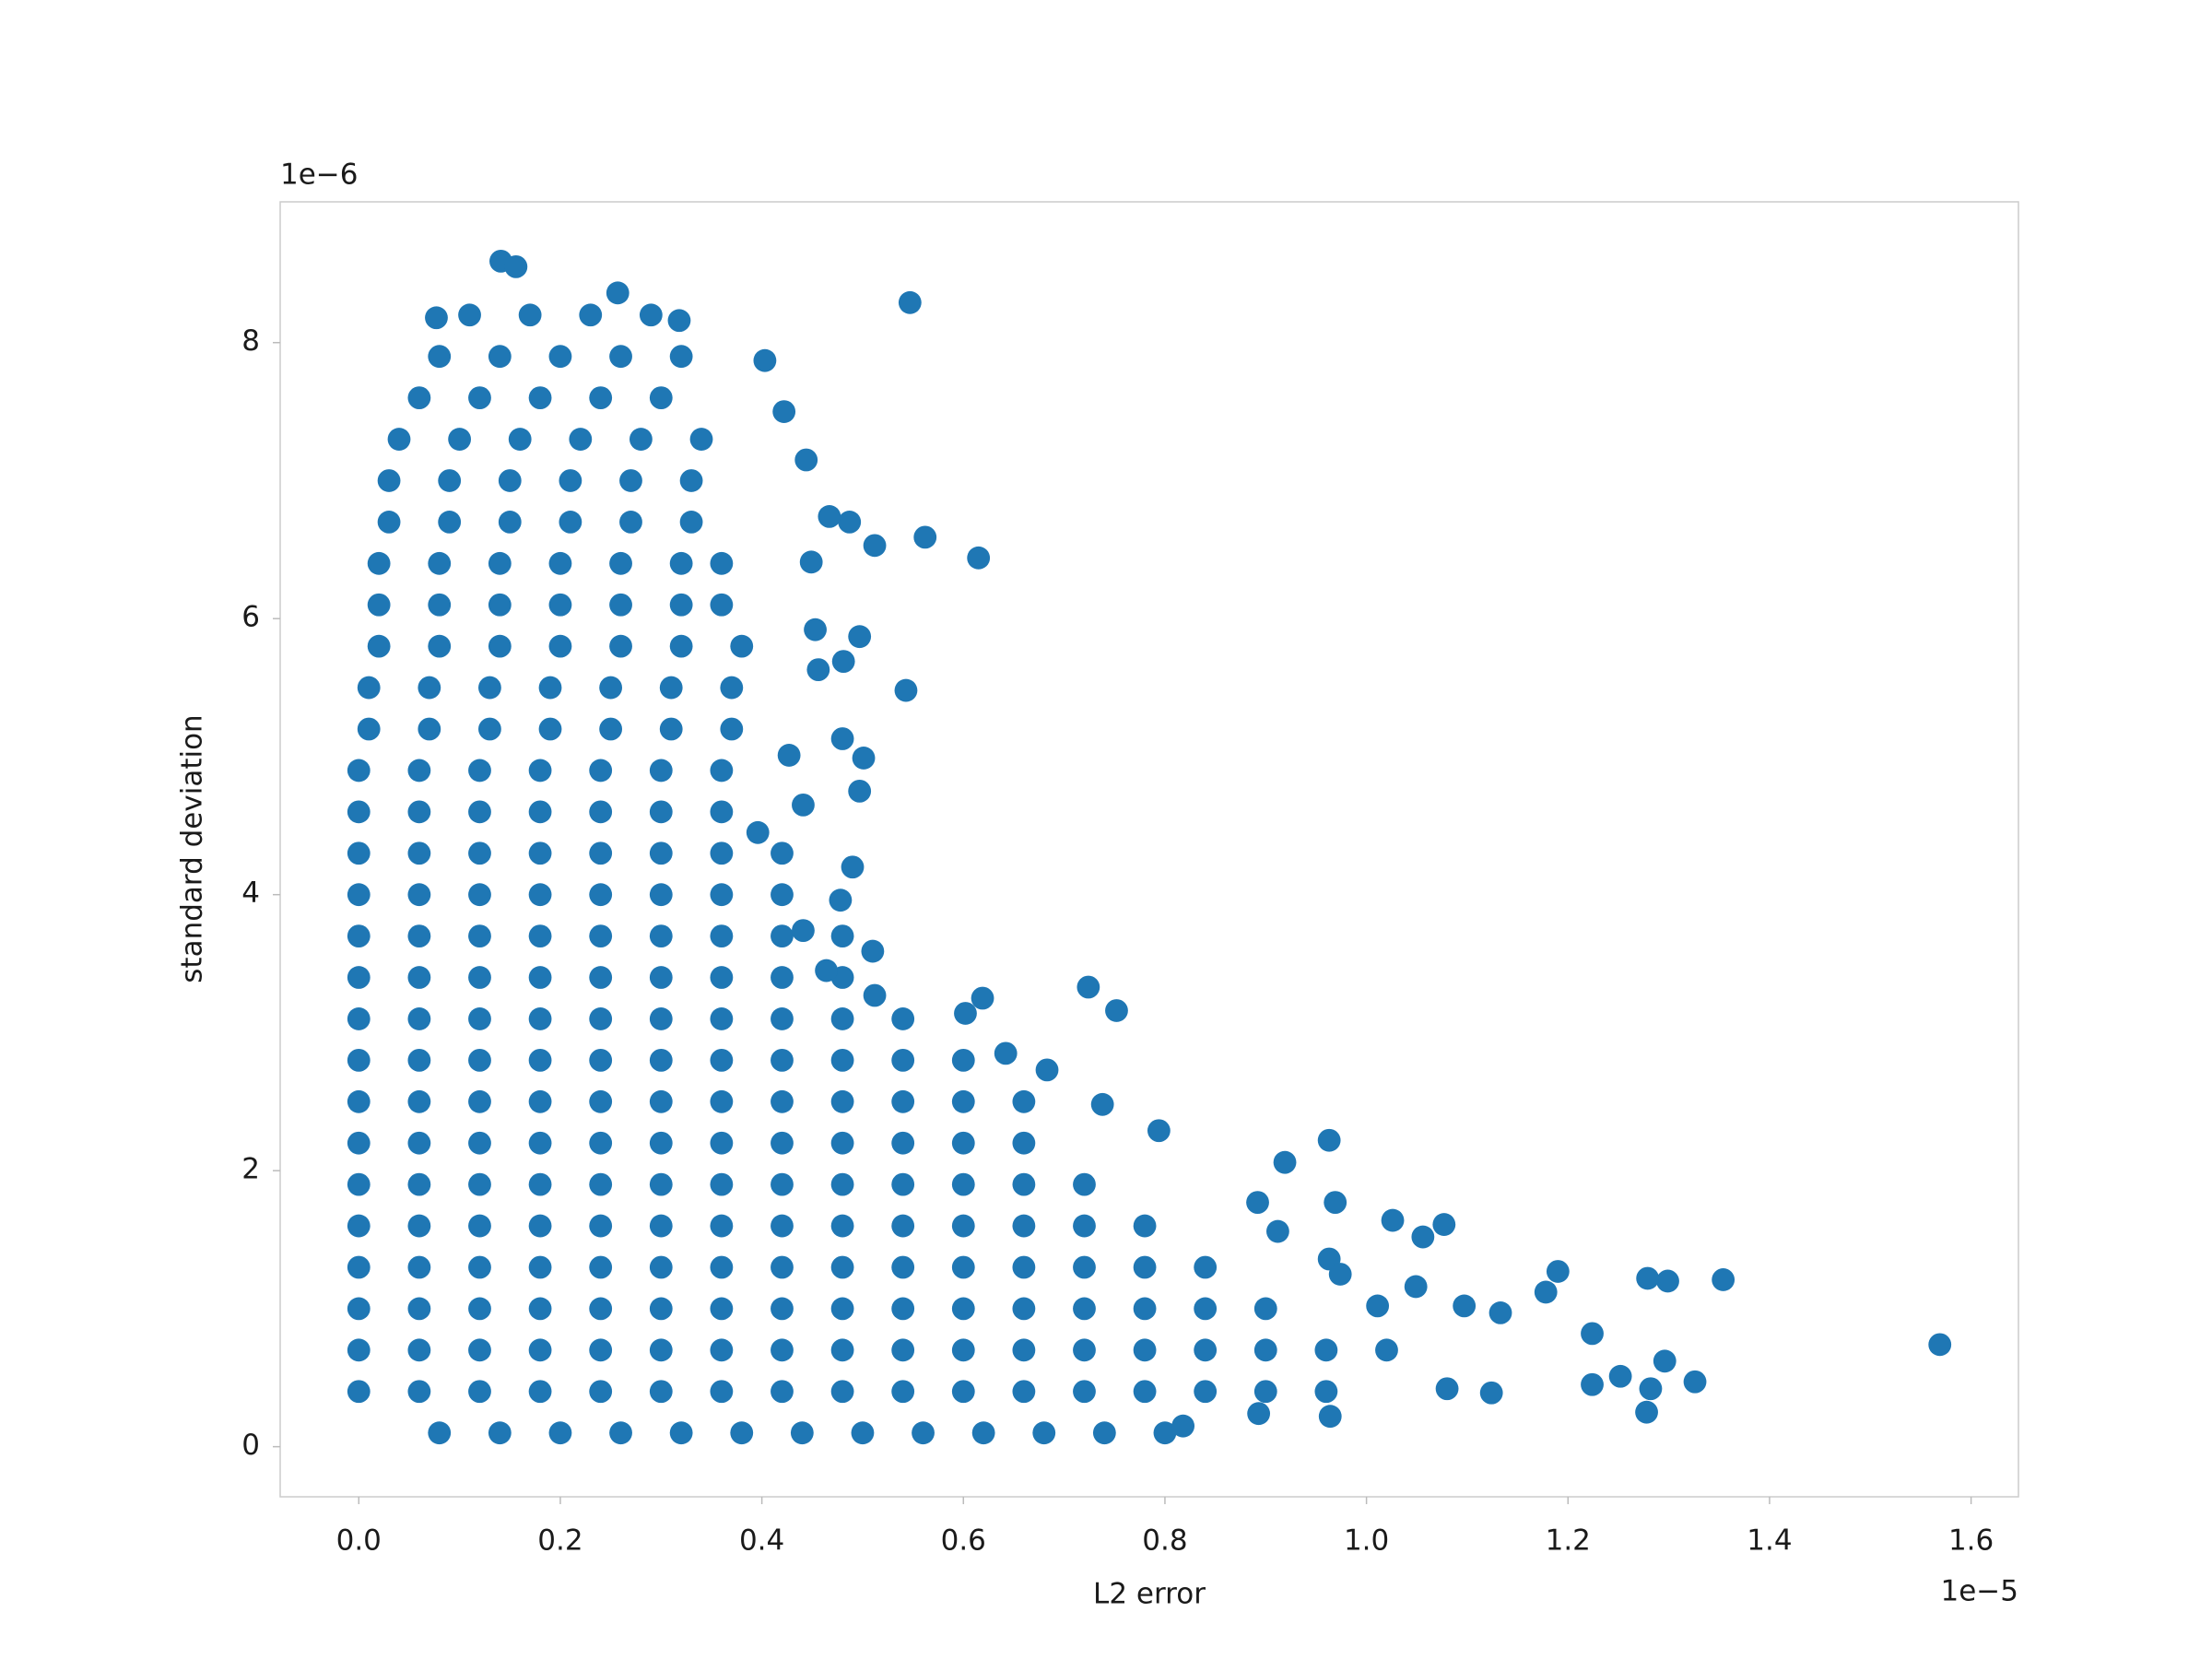  Describe the element at coordinates (250, 617) in the screenshot. I see `y-tick-label: 6` at that location.